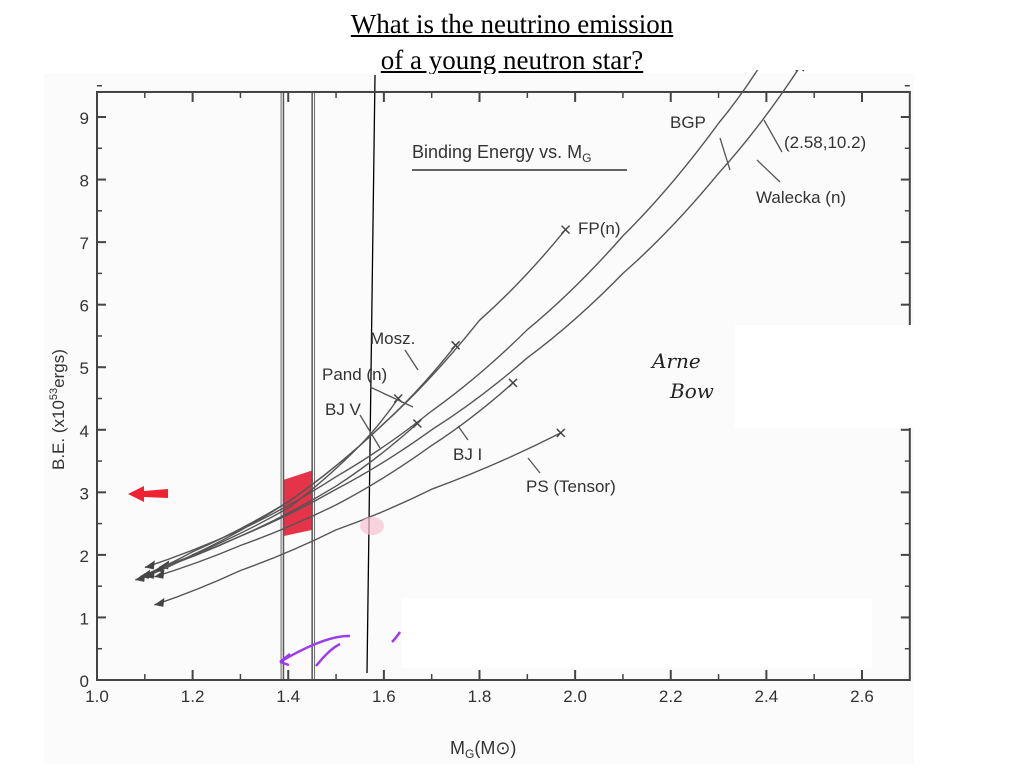  Describe the element at coordinates (84, 118) in the screenshot. I see `y-tick-label: 9` at that location.